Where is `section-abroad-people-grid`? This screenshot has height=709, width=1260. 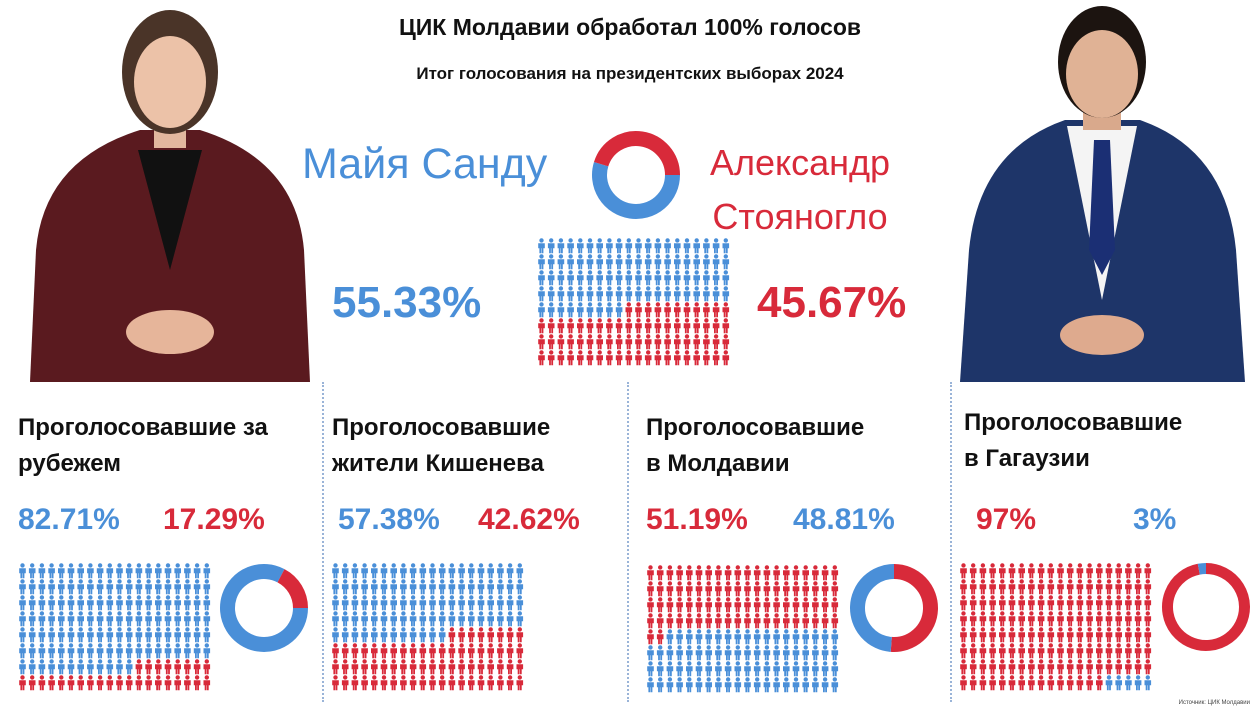 section-abroad-people-grid is located at coordinates (115, 627).